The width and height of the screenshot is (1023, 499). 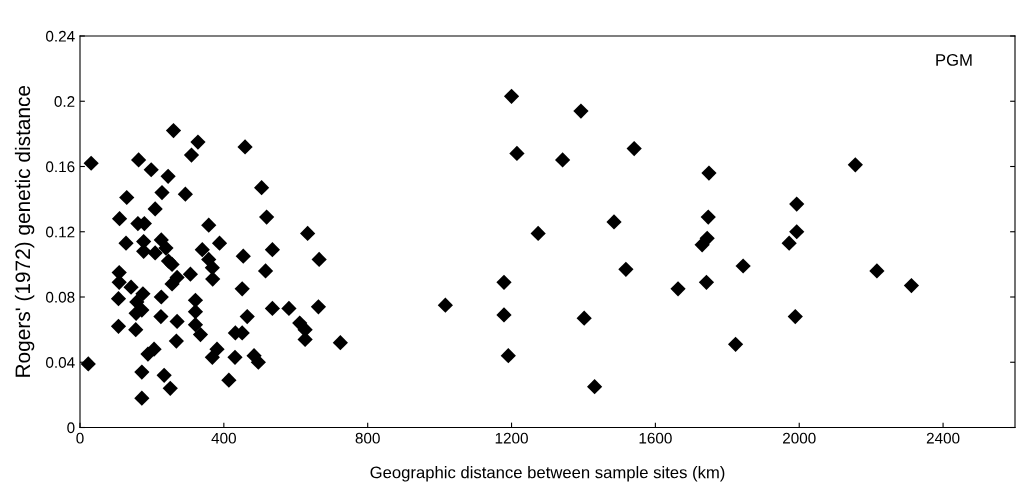 What do you see at coordinates (60, 232) in the screenshot?
I see `y-tick-label: 0.12` at bounding box center [60, 232].